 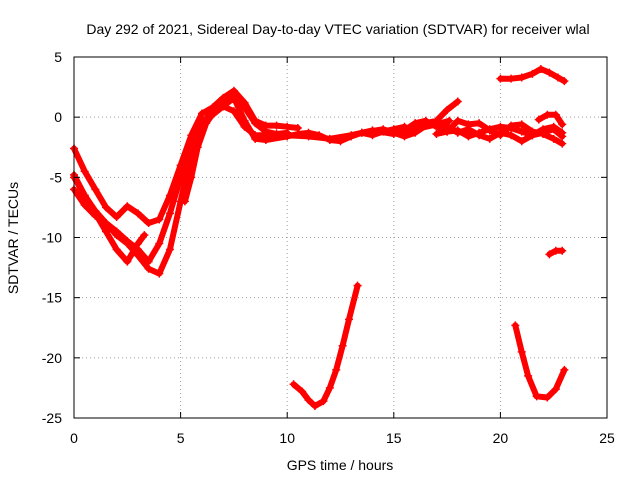 I want to click on y-axis-label: SDTVAR / TECUs, so click(x=13, y=238).